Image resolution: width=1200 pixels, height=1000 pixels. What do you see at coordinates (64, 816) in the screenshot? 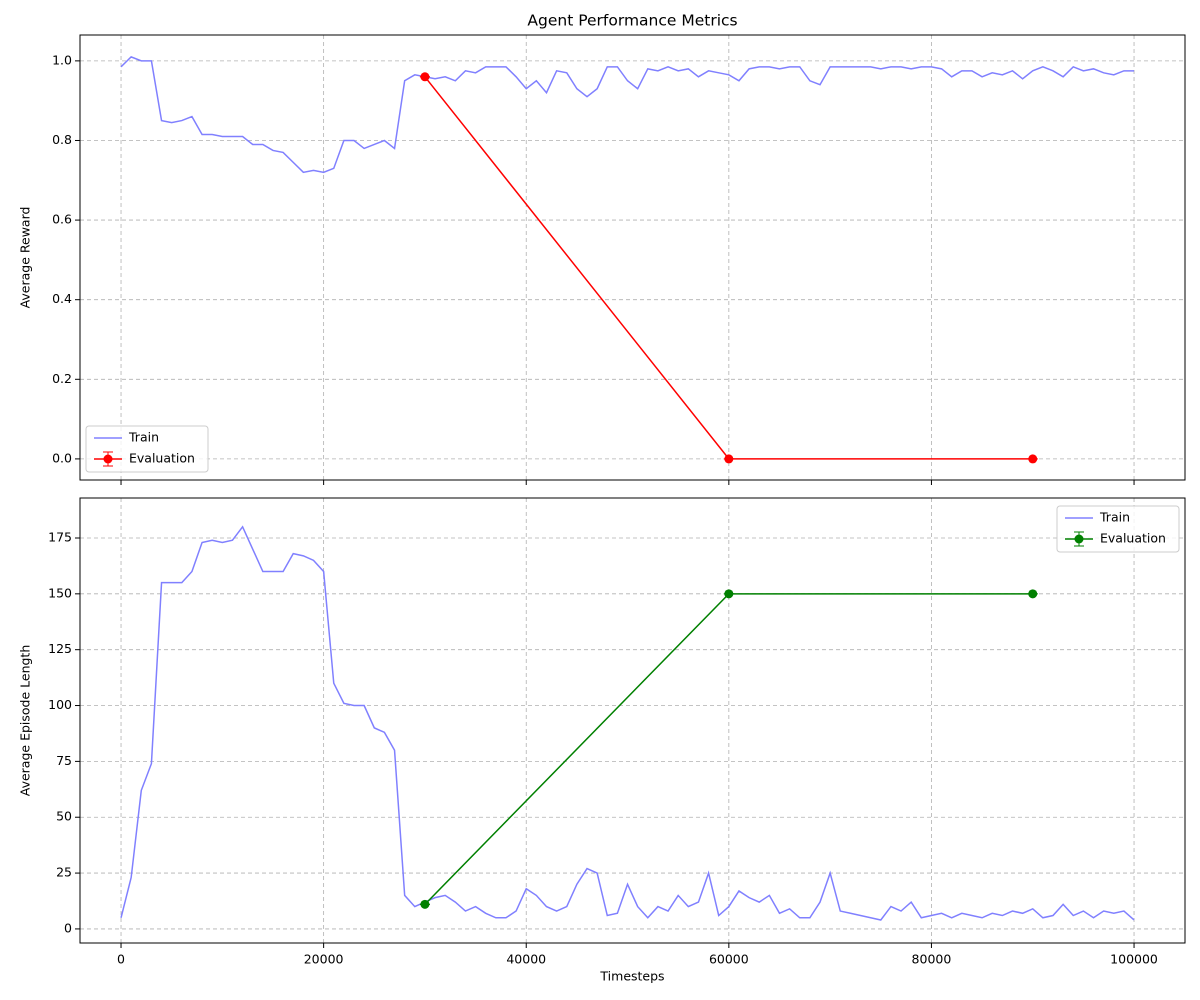
I see `y-tick-label: 50` at bounding box center [64, 816].